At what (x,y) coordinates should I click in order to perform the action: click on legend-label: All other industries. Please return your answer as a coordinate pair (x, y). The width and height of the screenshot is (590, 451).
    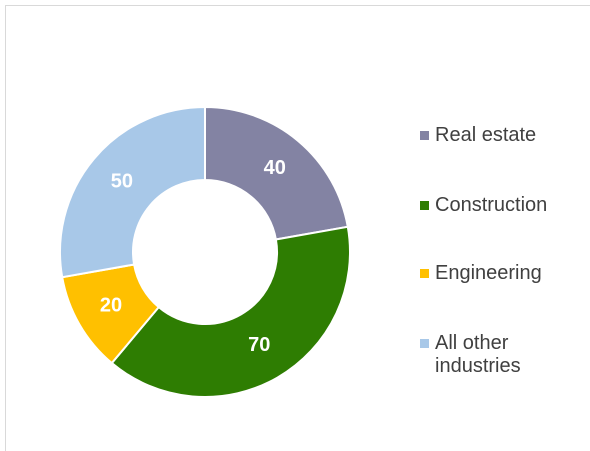
    Looking at the image, I should click on (478, 354).